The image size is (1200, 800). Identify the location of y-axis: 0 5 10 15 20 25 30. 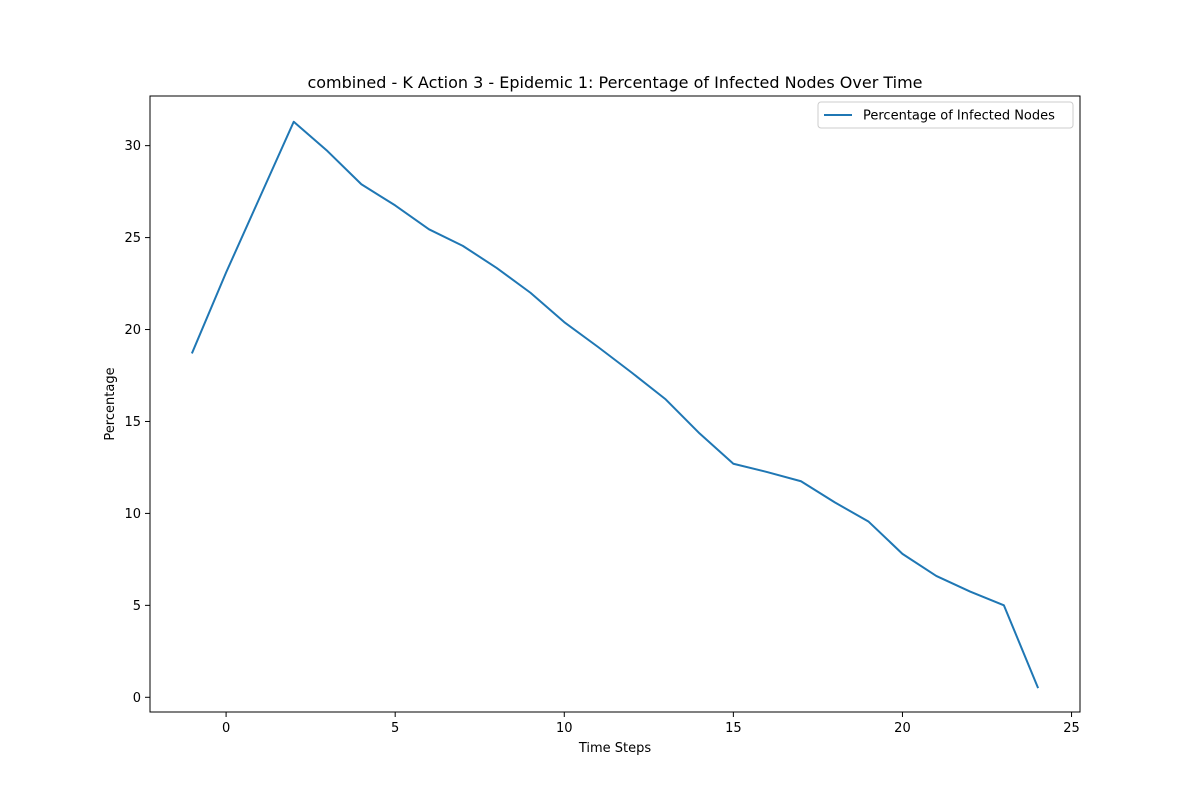
(137, 422).